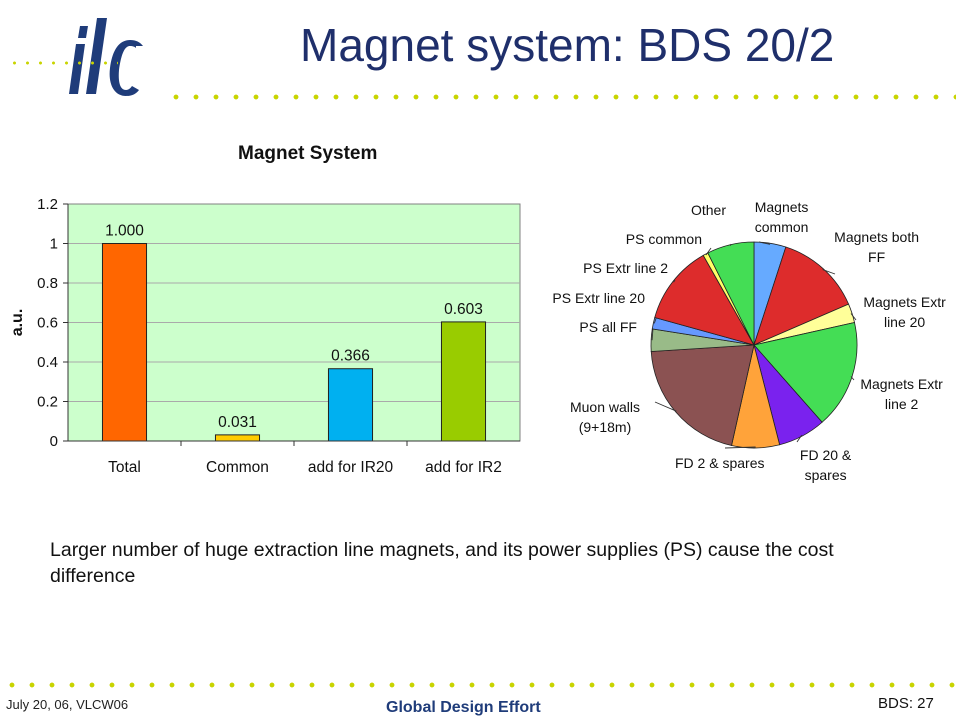 The height and width of the screenshot is (720, 960). What do you see at coordinates (782, 217) in the screenshot?
I see `pie-label: Magnets common` at bounding box center [782, 217].